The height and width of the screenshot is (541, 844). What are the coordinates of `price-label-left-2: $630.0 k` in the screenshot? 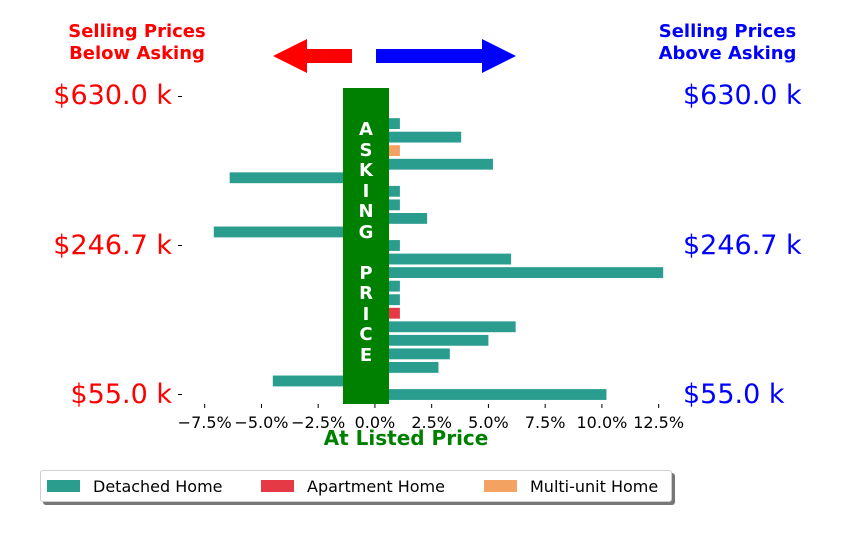 It's located at (112, 96).